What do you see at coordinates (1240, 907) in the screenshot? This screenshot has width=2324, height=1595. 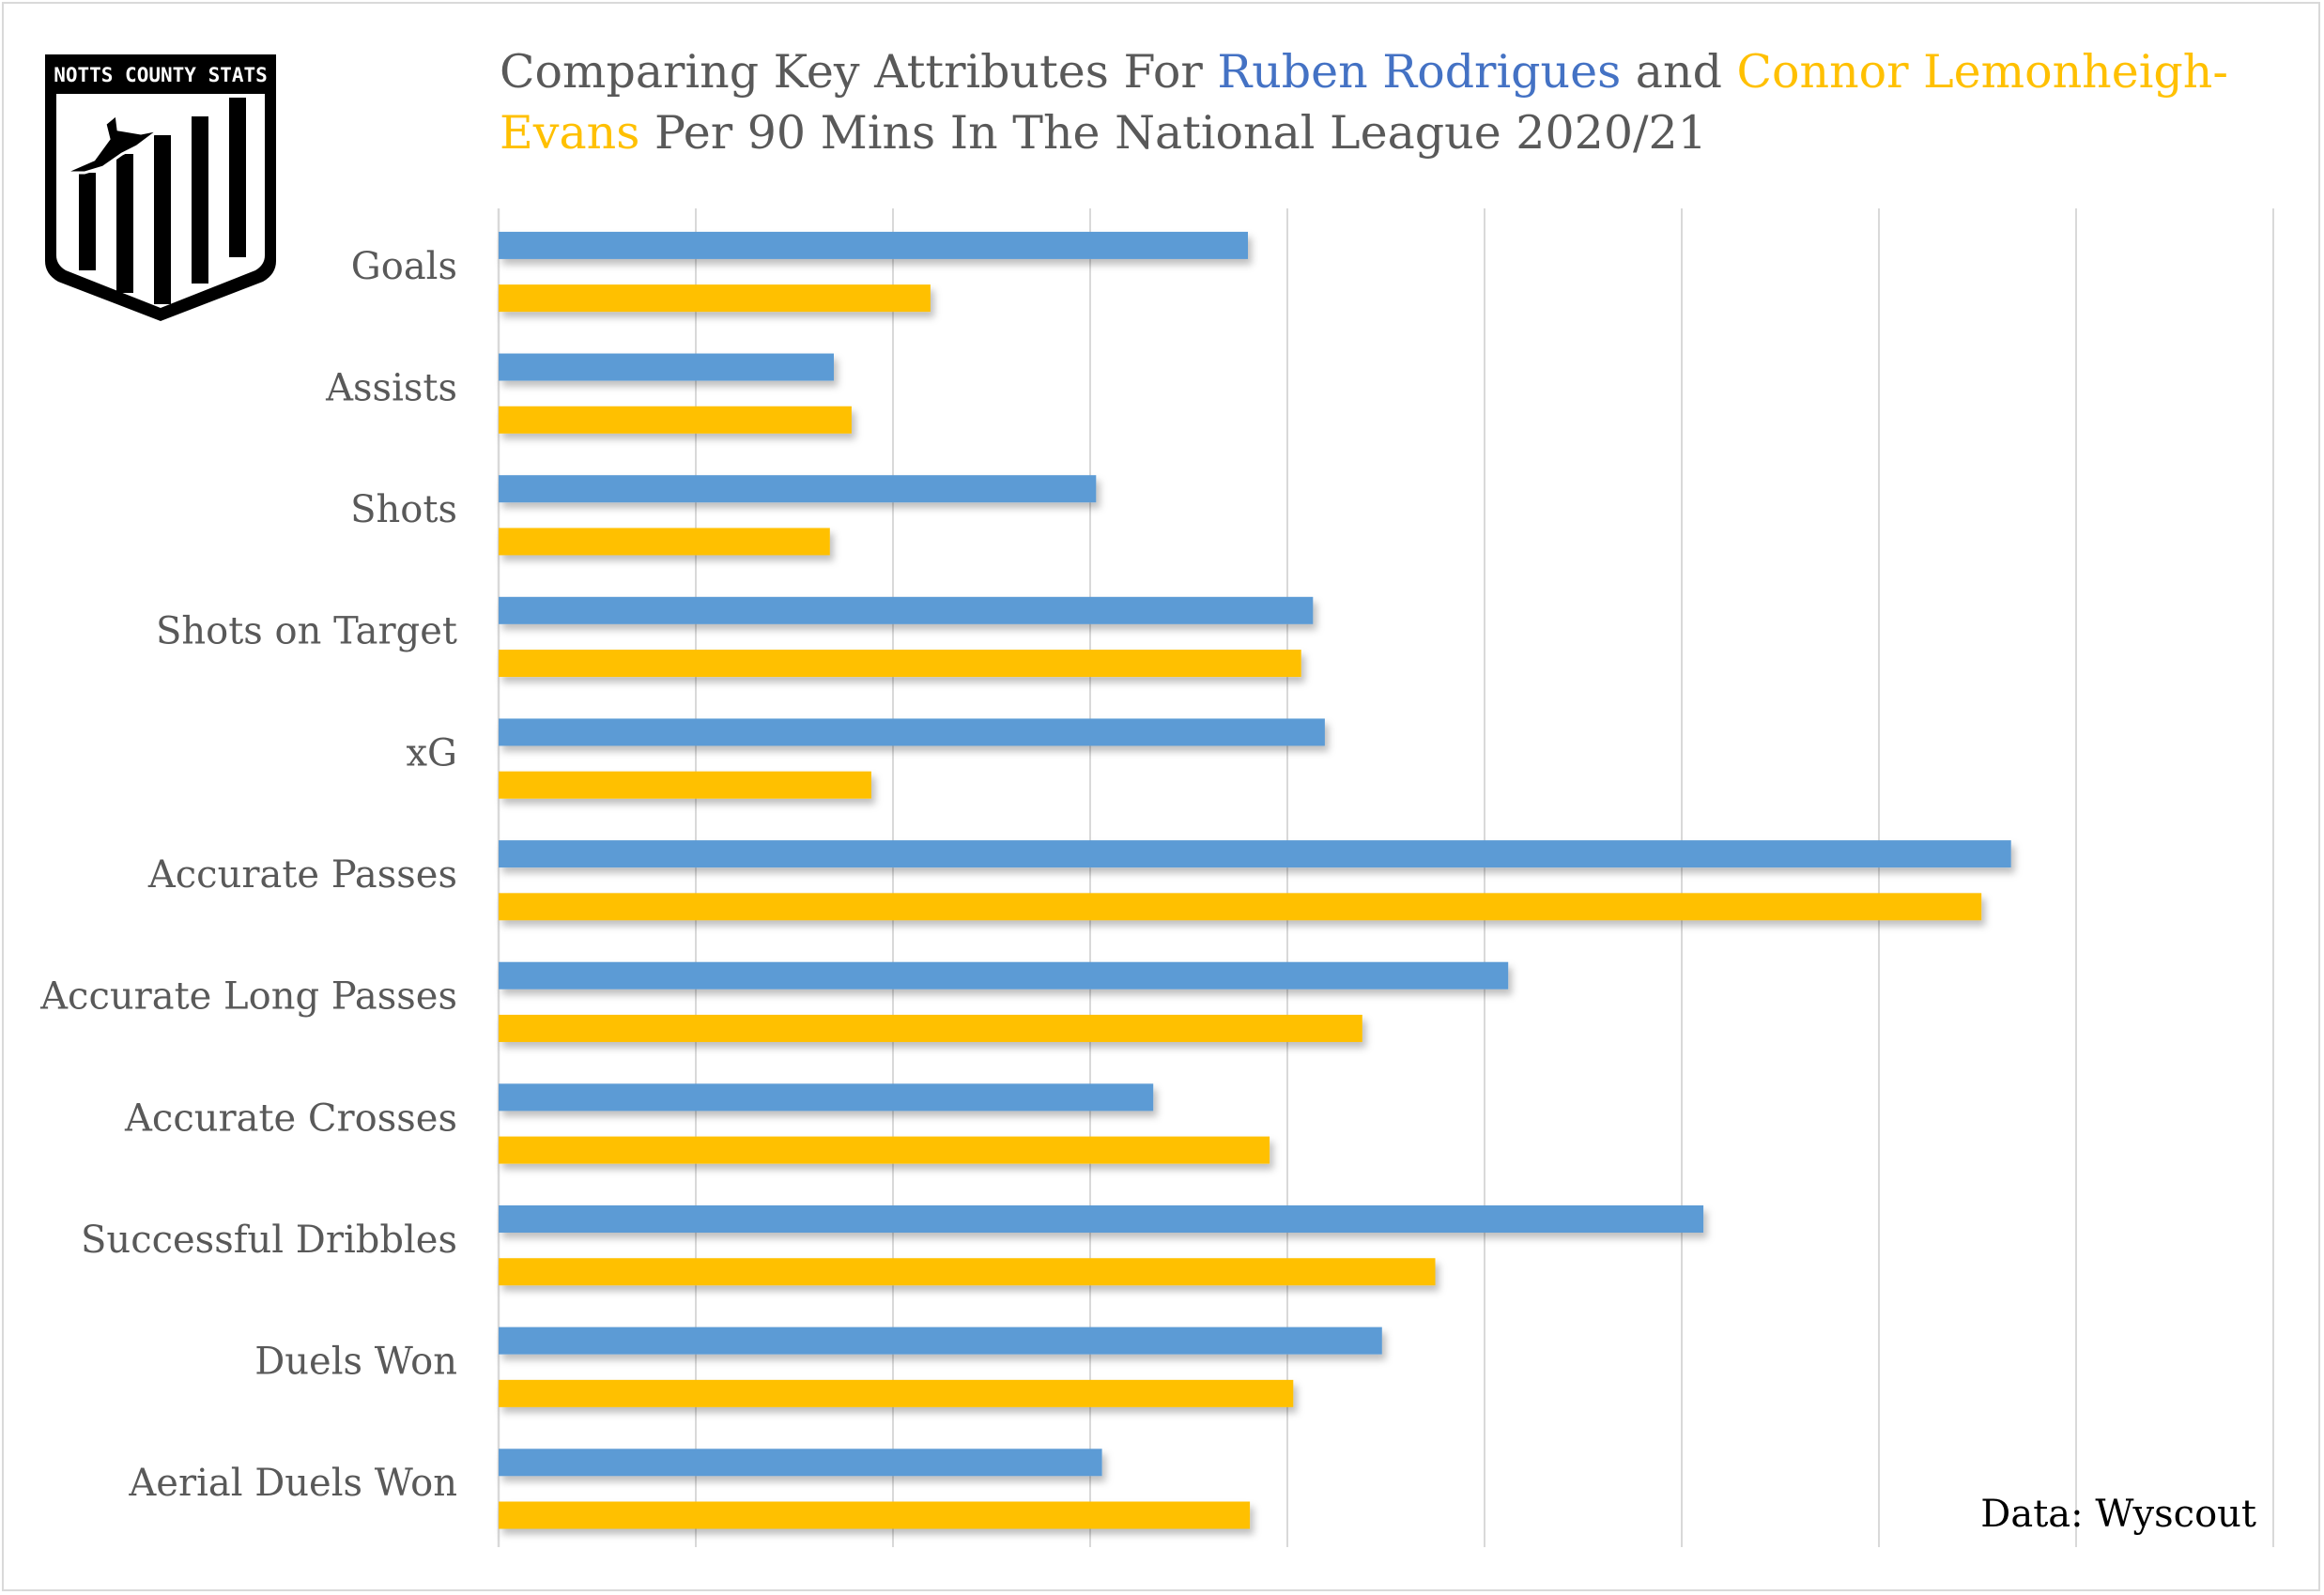 I see `bar-player2-accurate-passes` at bounding box center [1240, 907].